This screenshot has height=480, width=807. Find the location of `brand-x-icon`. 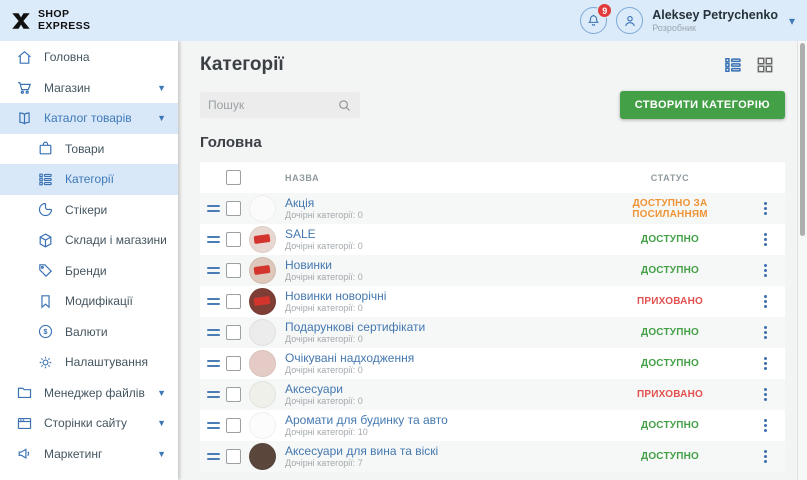

brand-x-icon is located at coordinates (21, 20).